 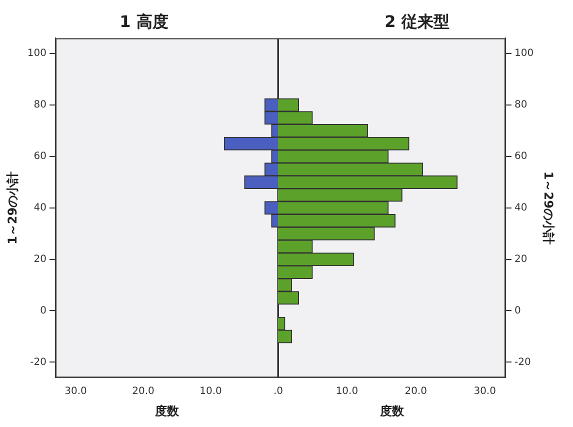 I want to click on chart-title: 2 従来型, so click(x=417, y=21).